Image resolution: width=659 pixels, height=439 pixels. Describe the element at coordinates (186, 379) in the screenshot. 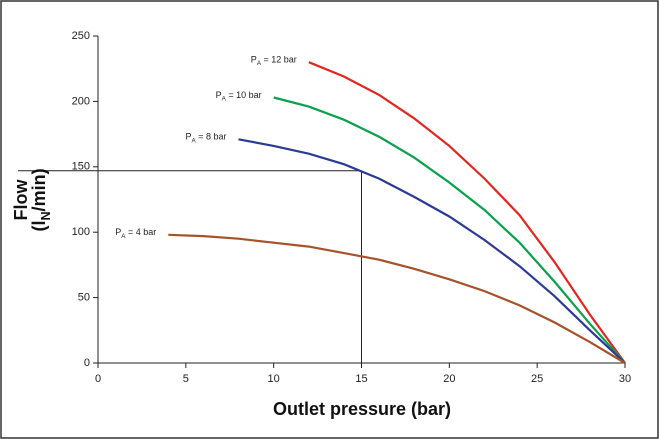

I see `x-tick-label: 5` at that location.